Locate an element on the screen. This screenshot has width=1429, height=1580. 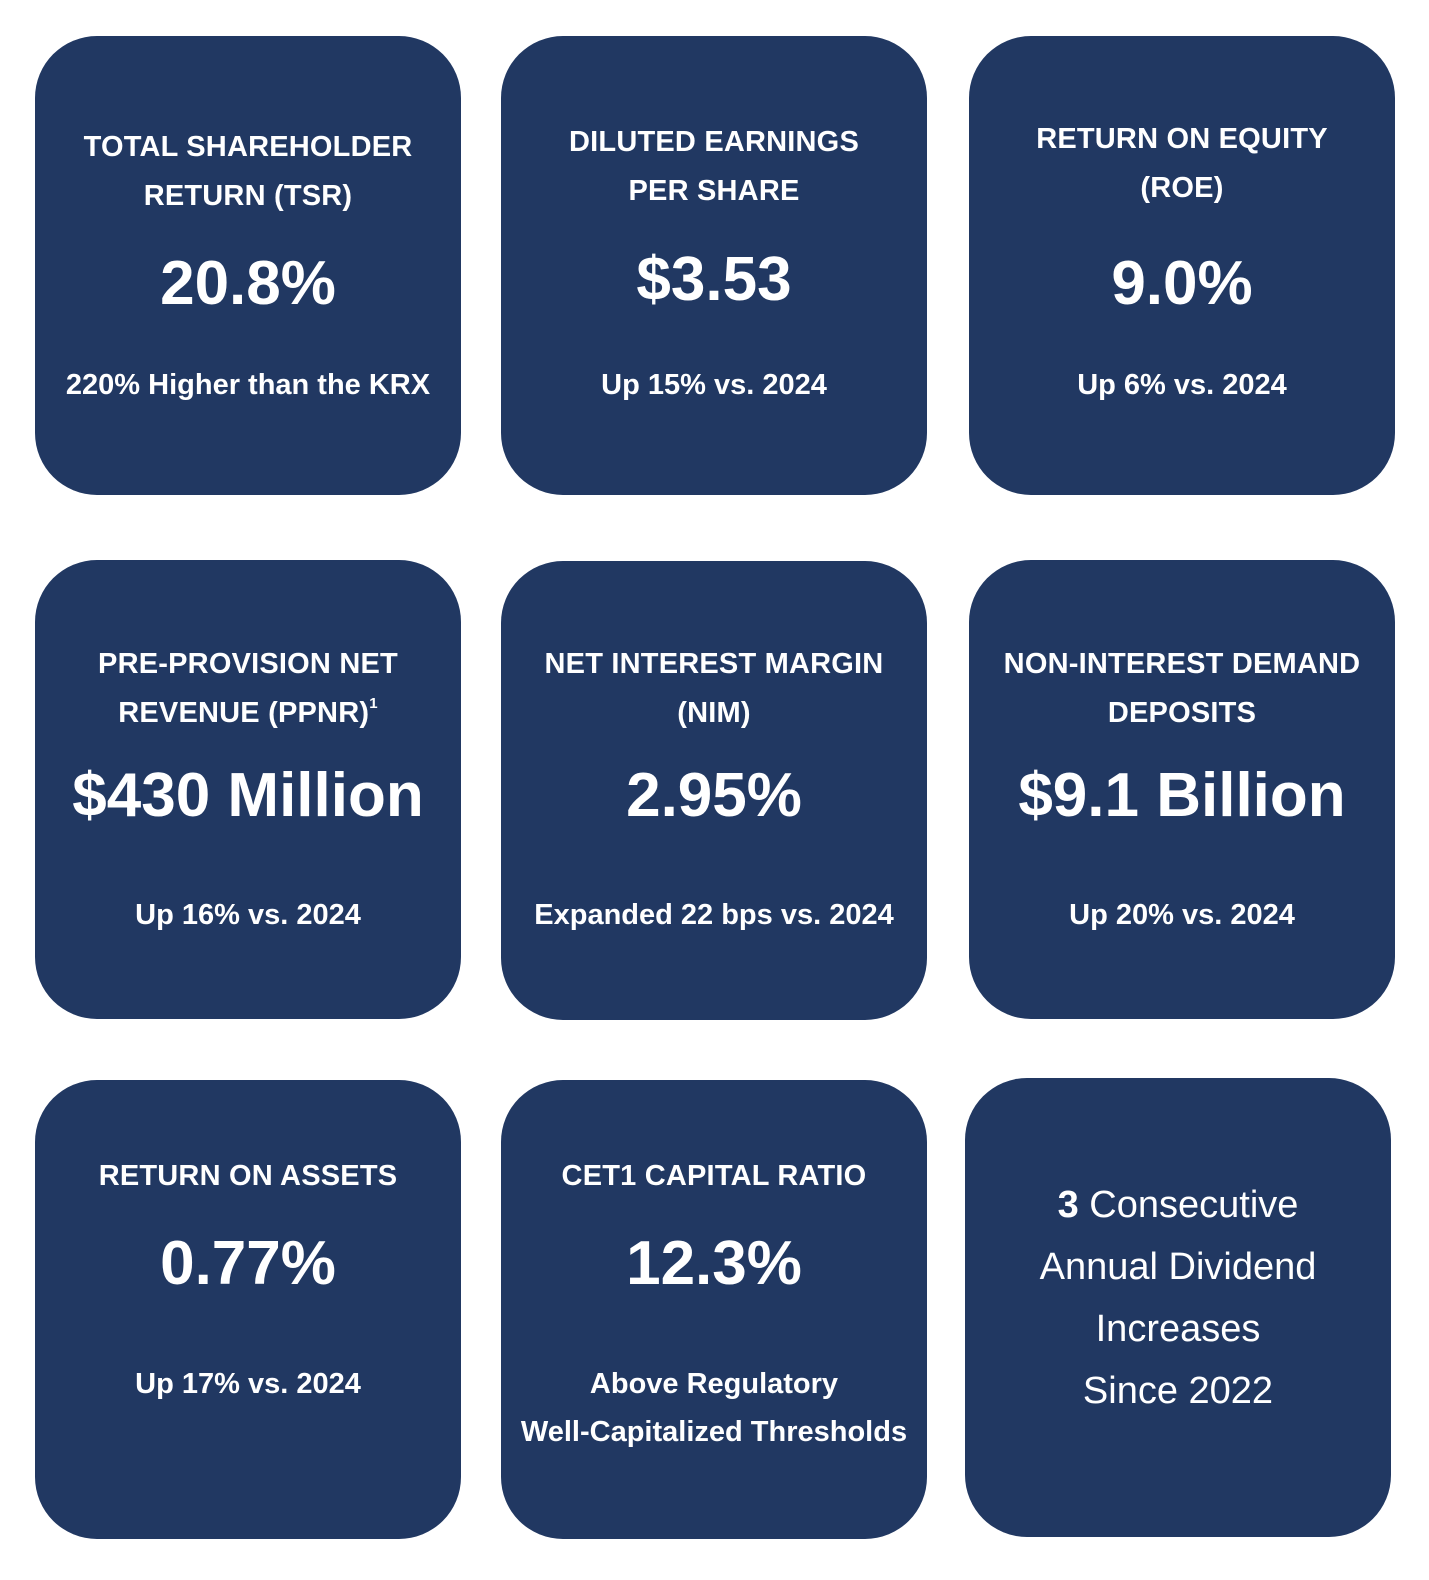
card-subtitle: Expanded 22 bps vs. 2024 is located at coordinates (714, 915).